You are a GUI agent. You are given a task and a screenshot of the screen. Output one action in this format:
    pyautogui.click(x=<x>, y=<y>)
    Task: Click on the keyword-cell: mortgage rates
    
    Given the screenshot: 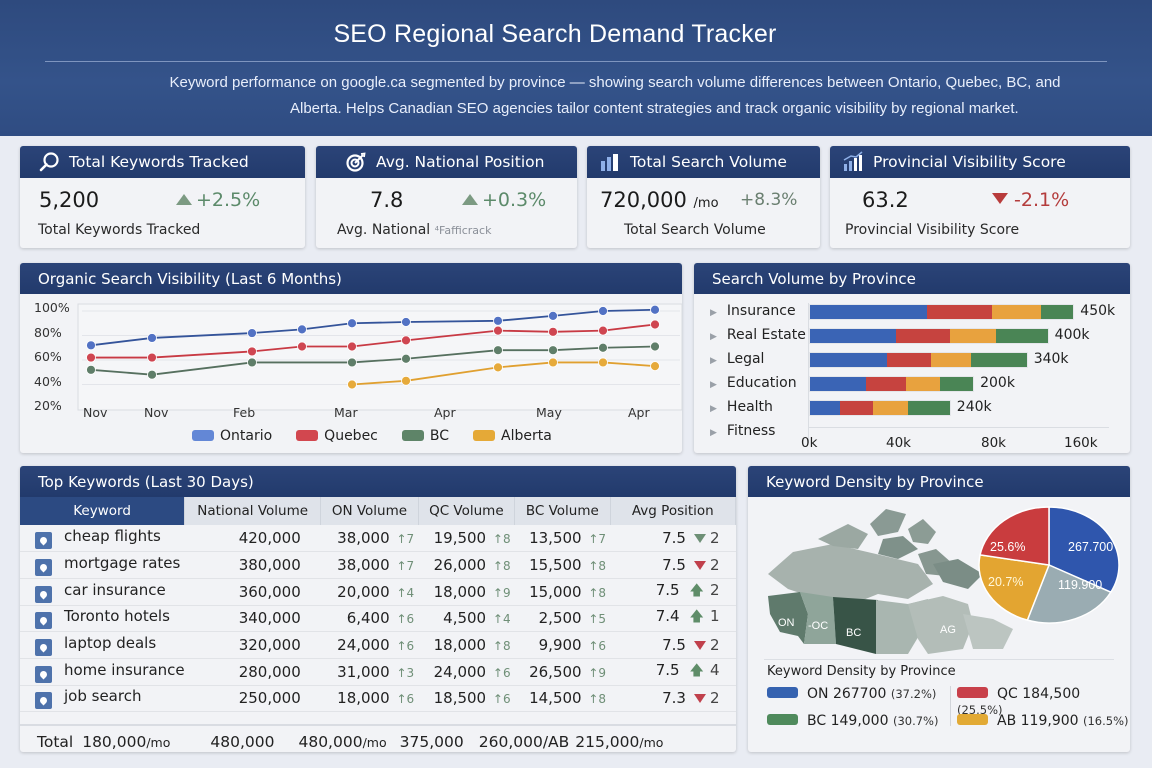 What is the action you would take?
    pyautogui.click(x=102, y=565)
    